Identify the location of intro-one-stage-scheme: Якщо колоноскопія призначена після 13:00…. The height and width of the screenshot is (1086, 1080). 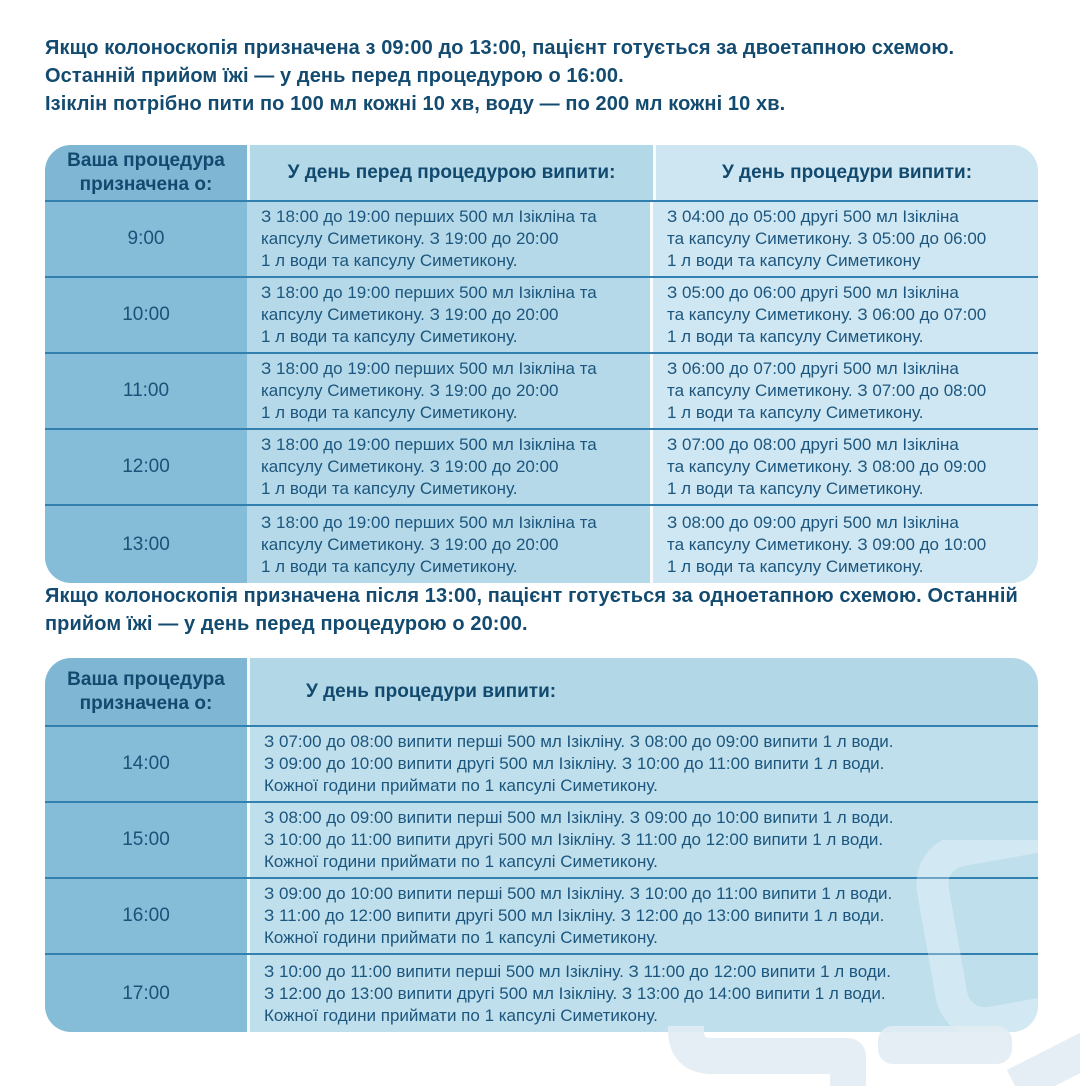
(545, 610).